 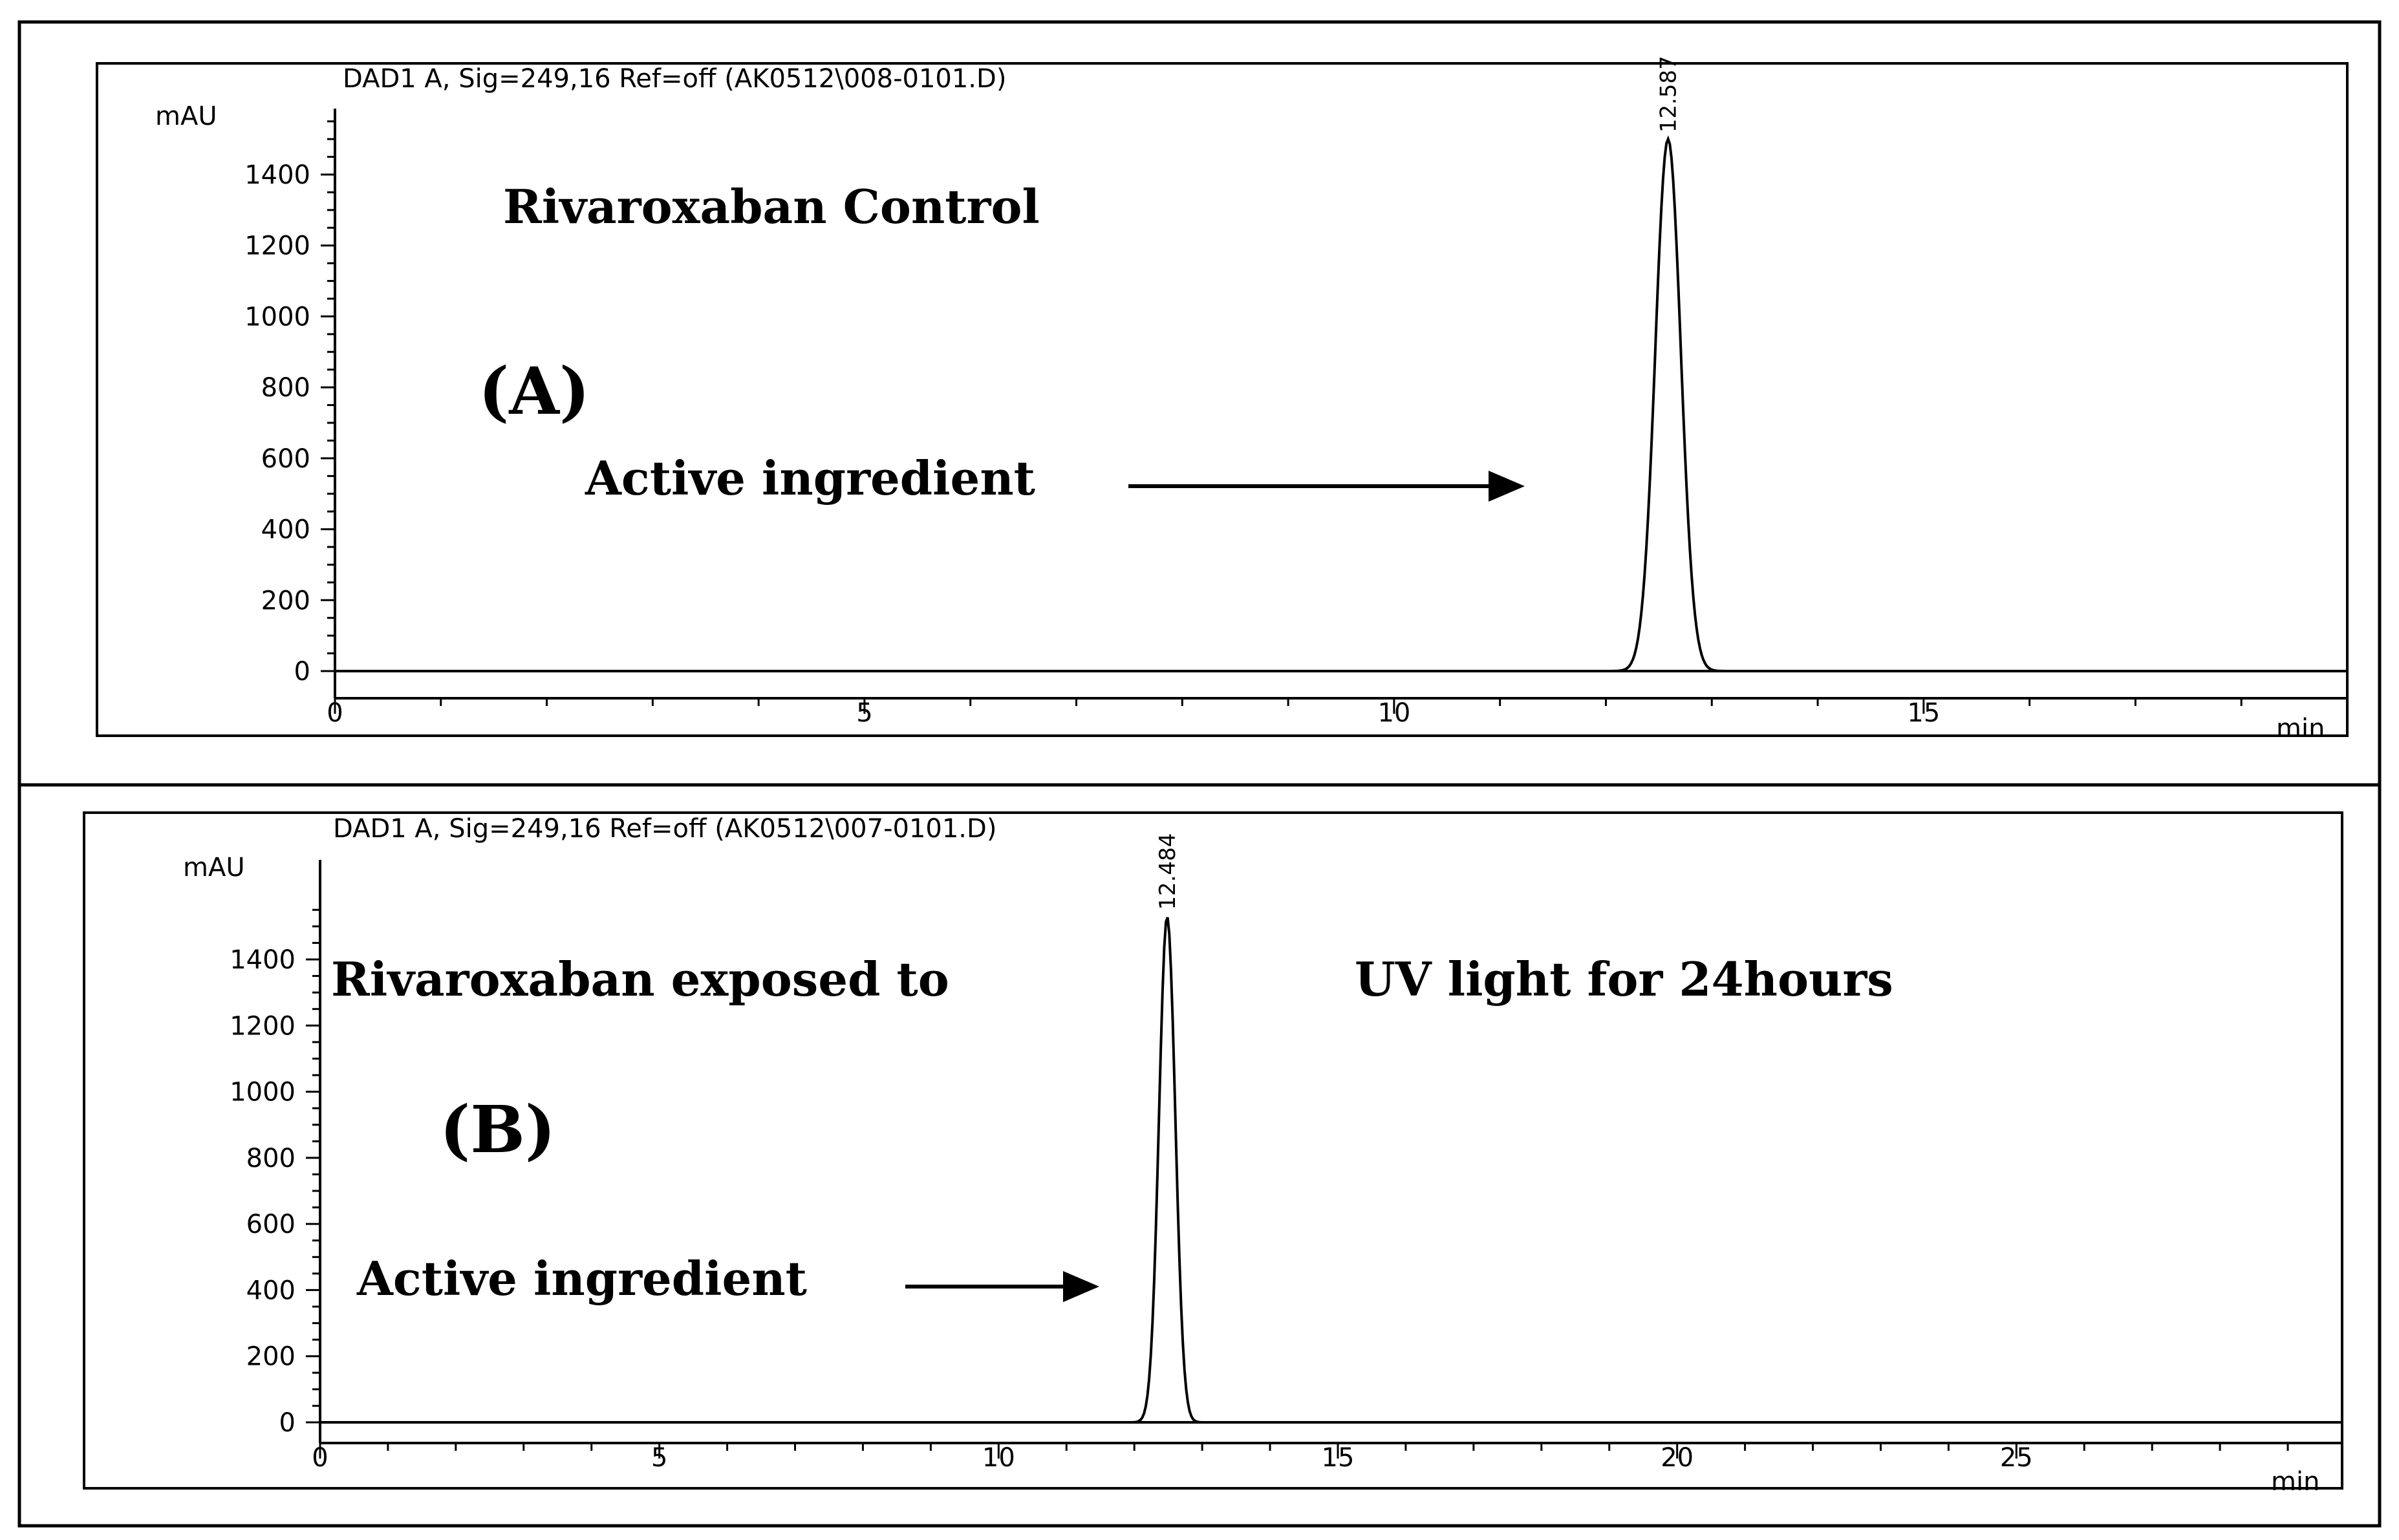 I want to click on panel-b-x-tick-label: 5, so click(x=659, y=1458).